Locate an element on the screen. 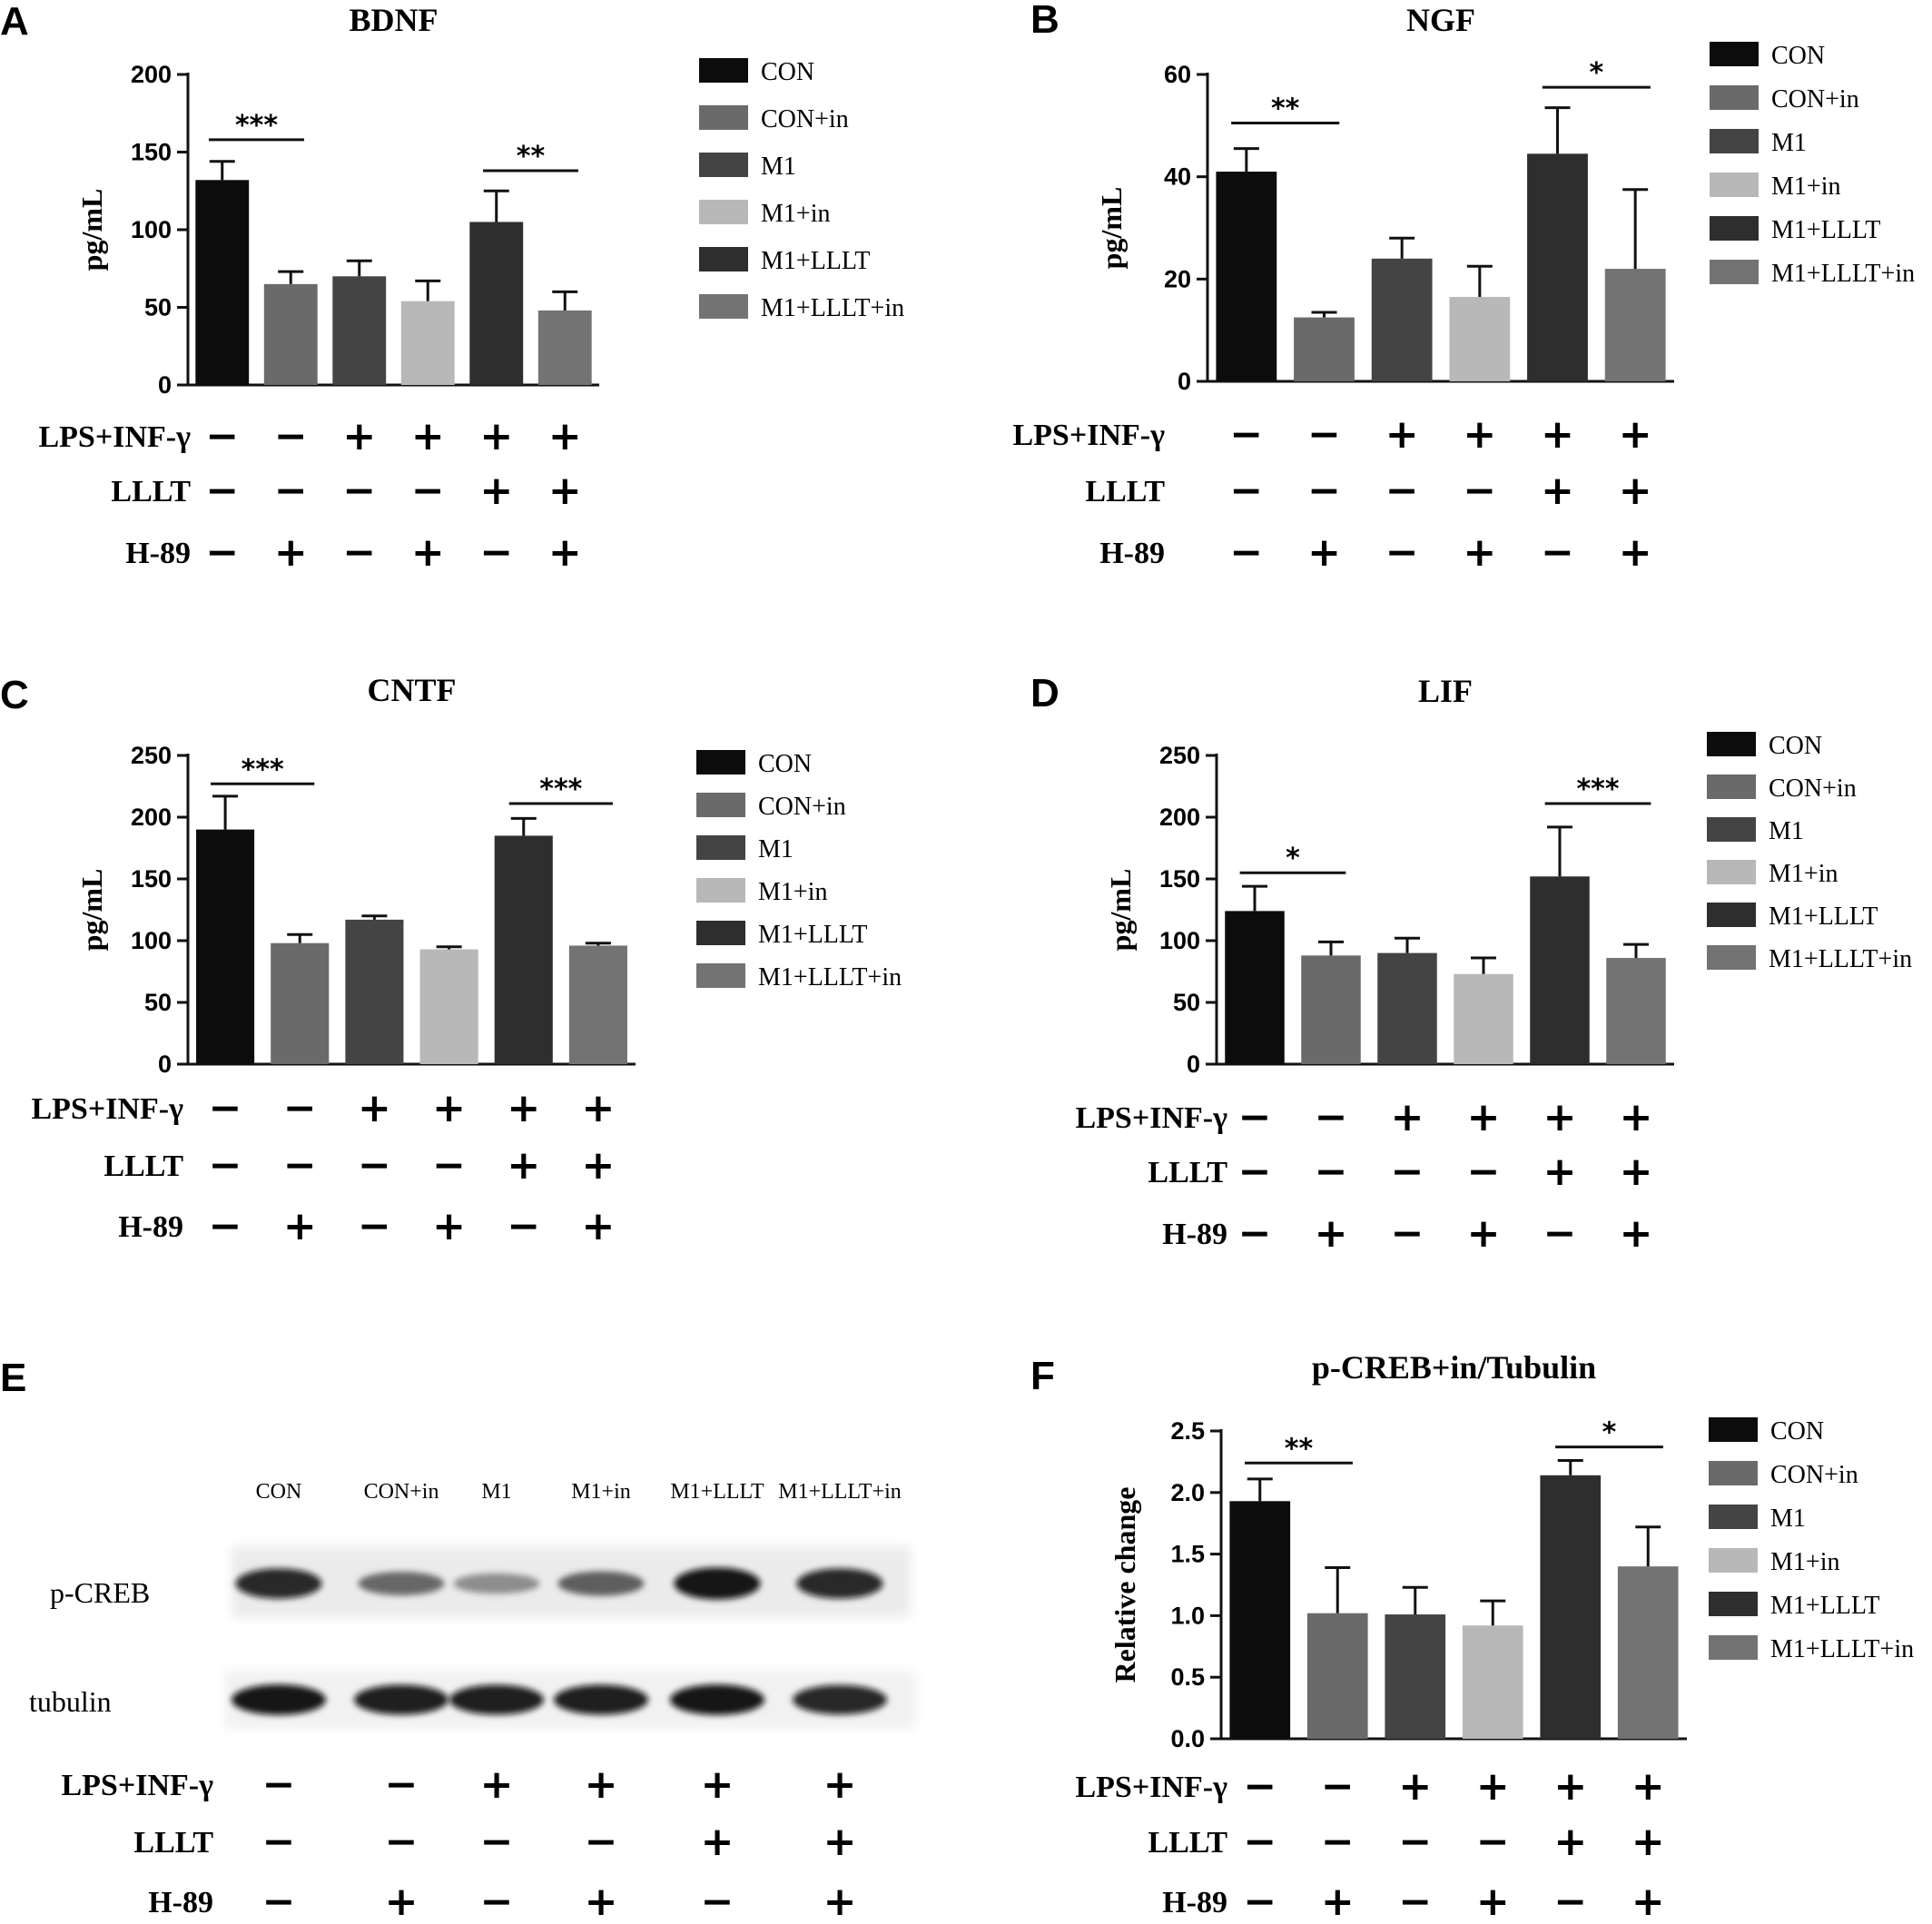 This screenshot has width=1932, height=1924. panel-c-condition-symbol-0-1: − is located at coordinates (300, 1108).